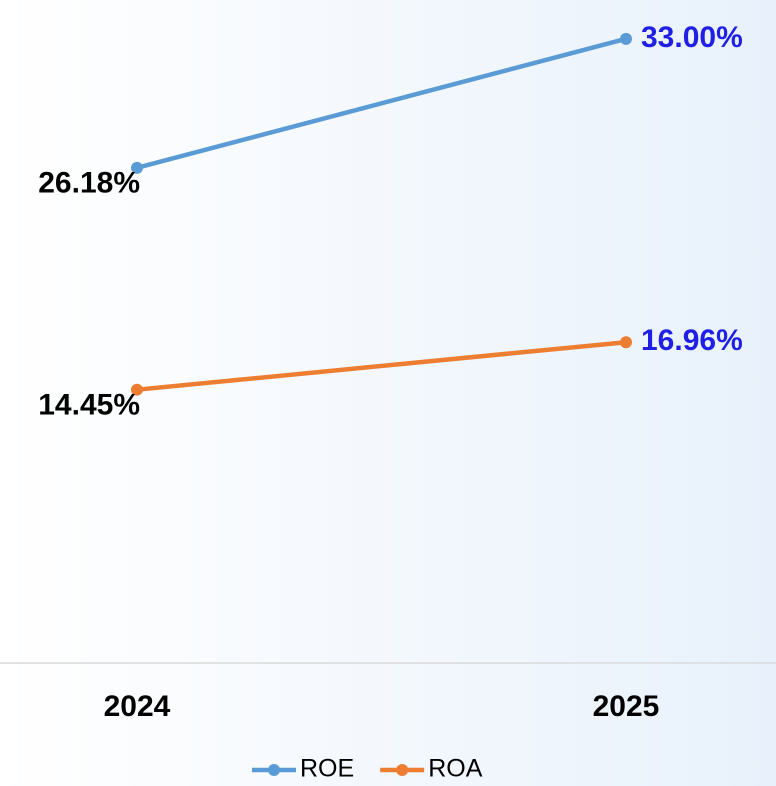  Describe the element at coordinates (137, 706) in the screenshot. I see `x-tick-label: 2024` at that location.